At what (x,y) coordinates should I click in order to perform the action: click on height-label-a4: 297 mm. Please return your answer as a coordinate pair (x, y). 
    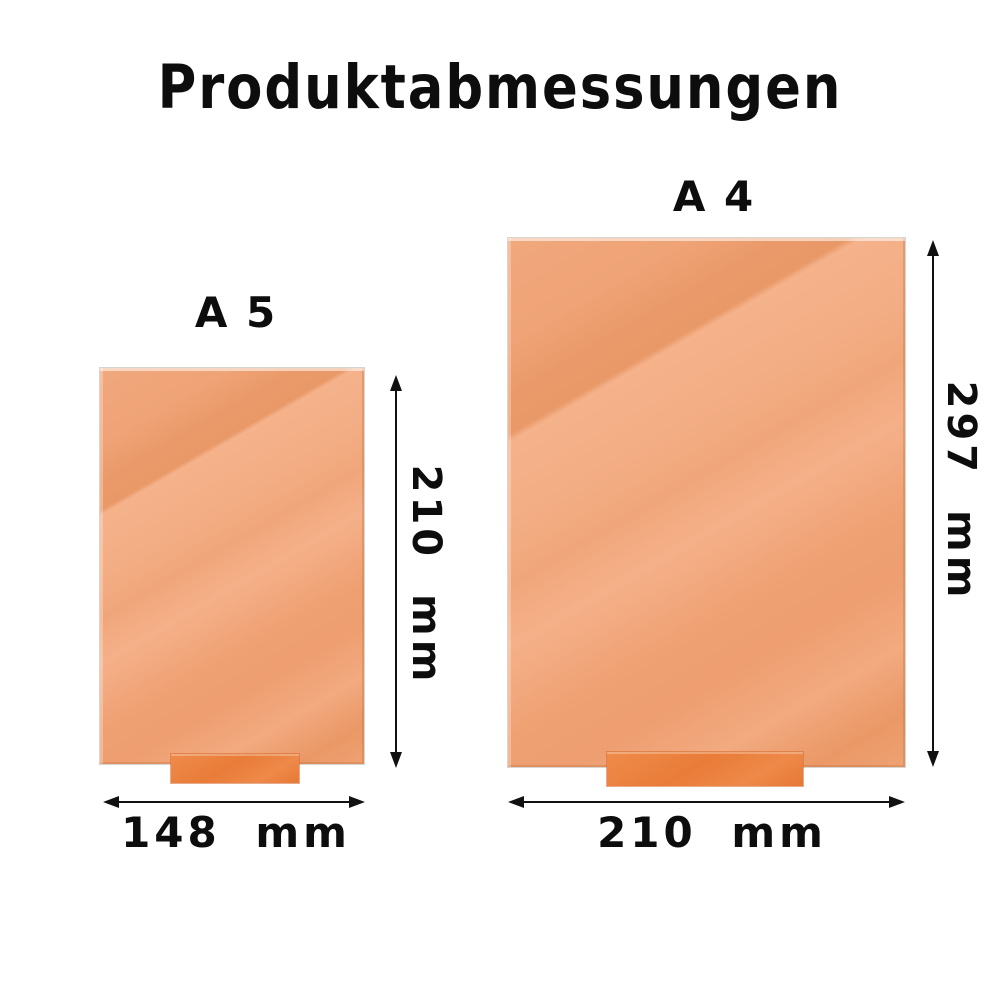
    Looking at the image, I should click on (961, 491).